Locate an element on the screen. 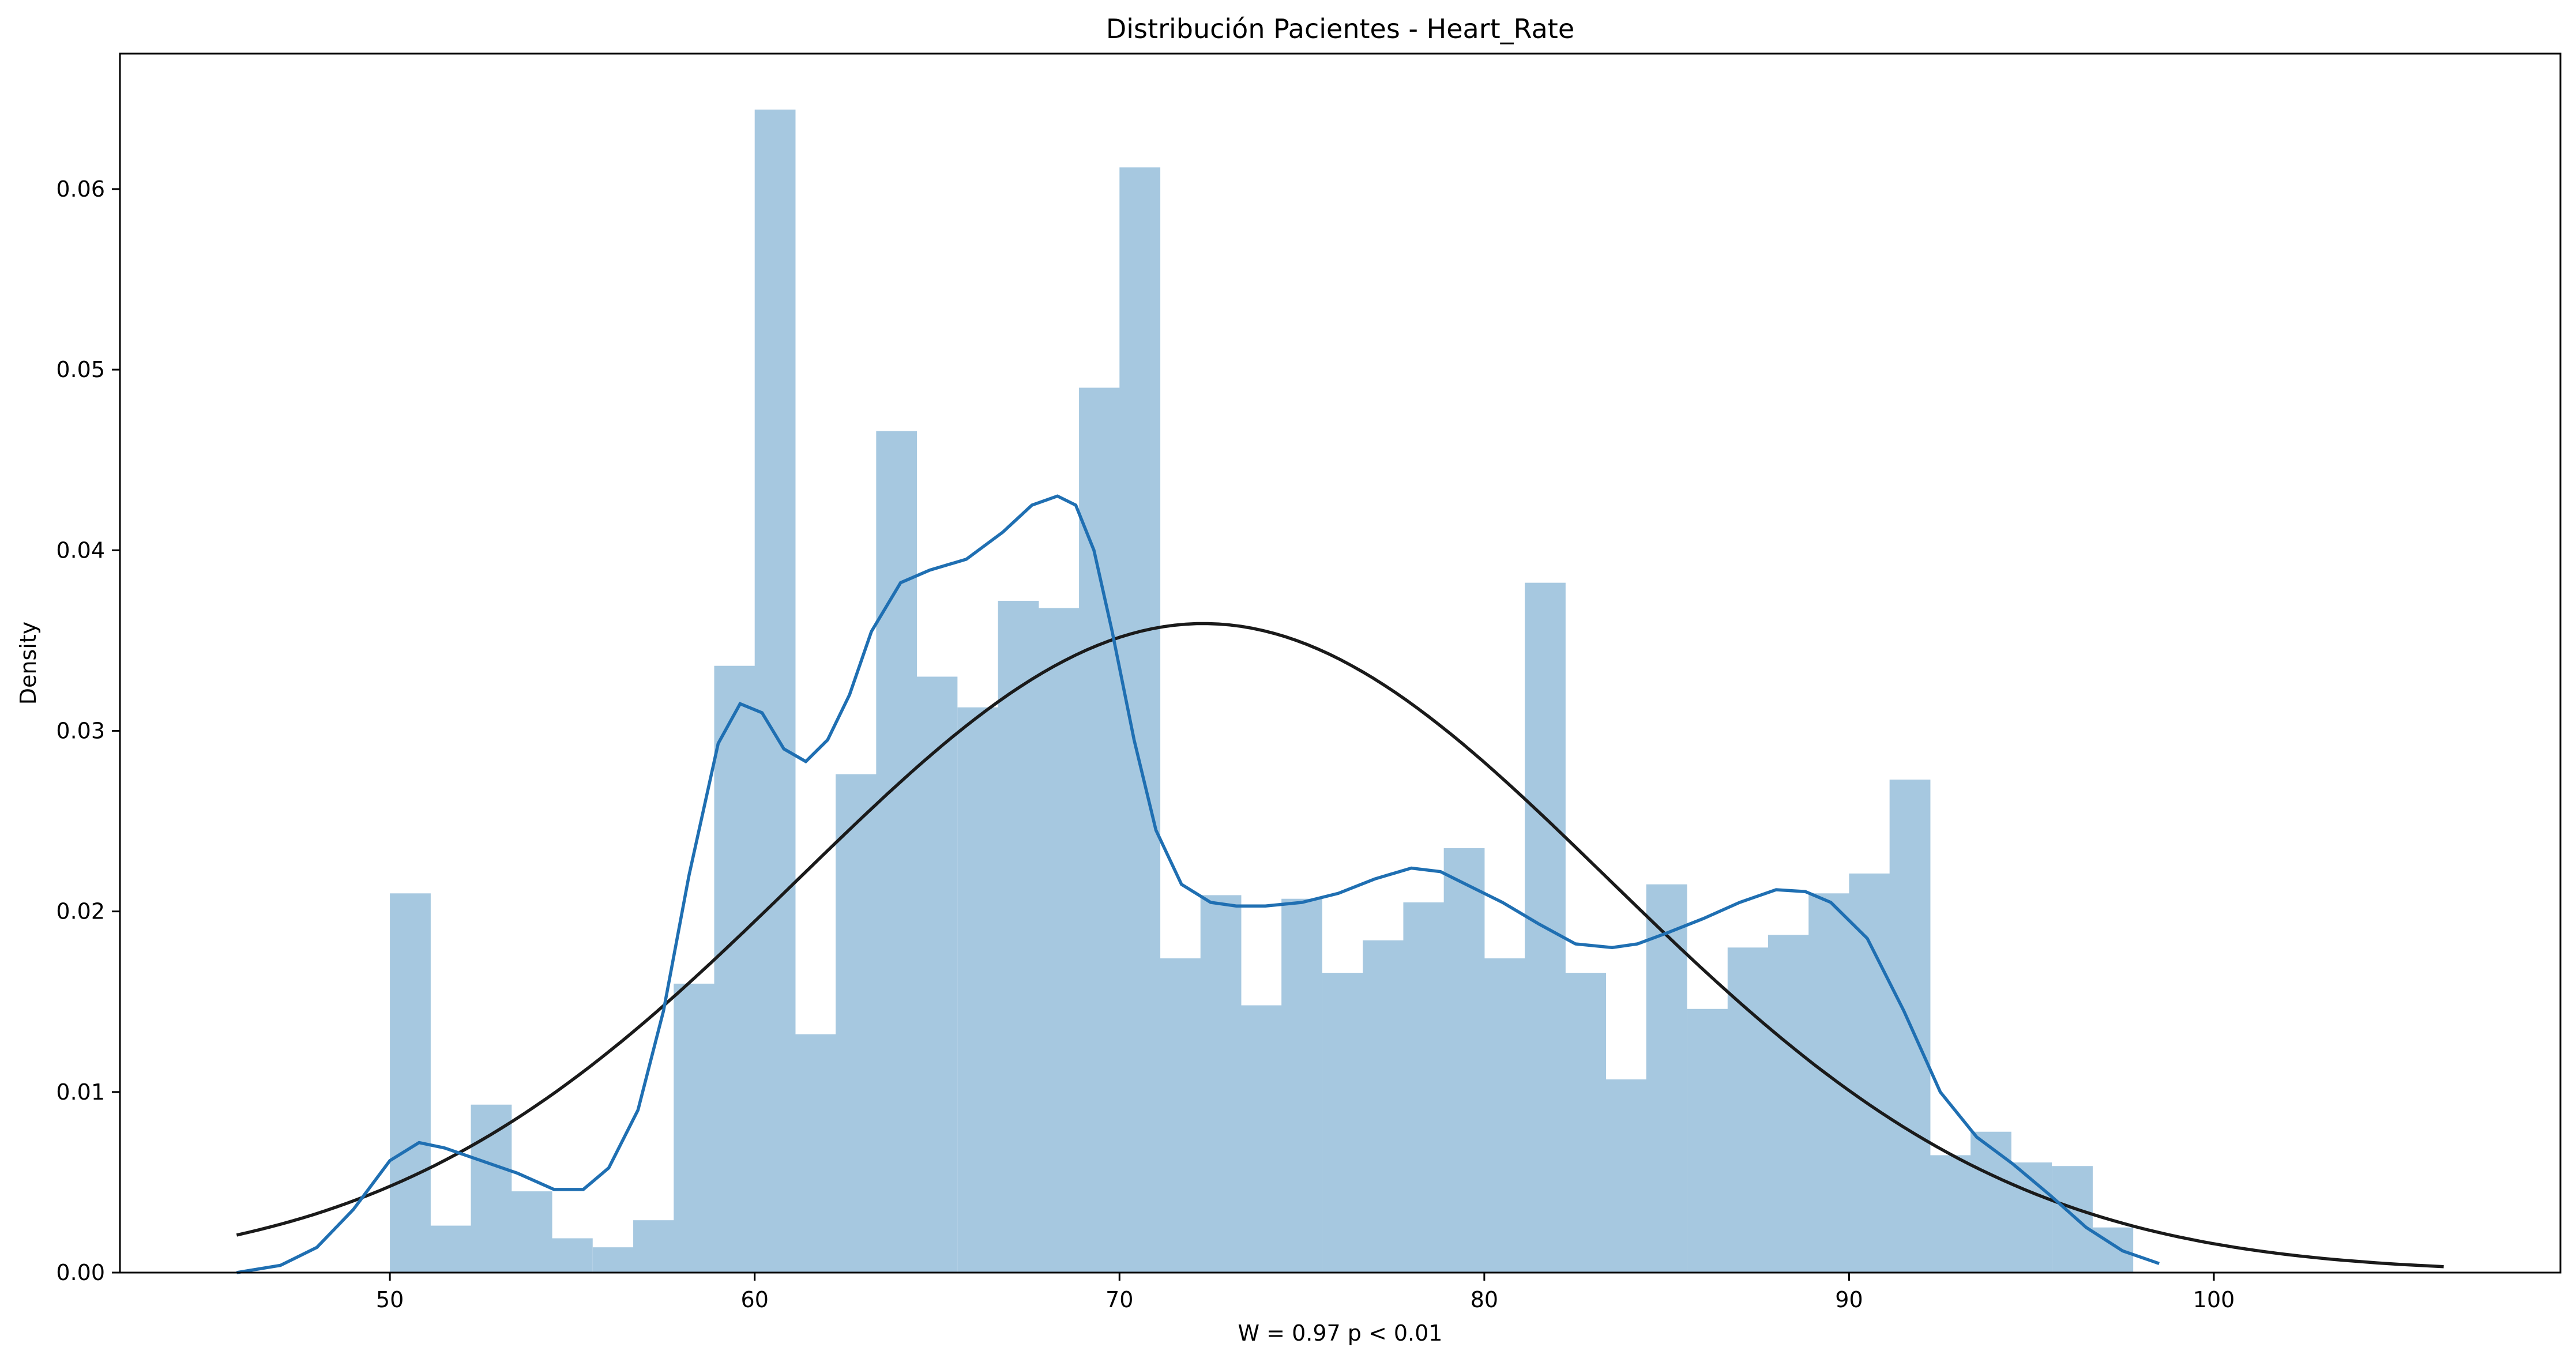 Image resolution: width=2576 pixels, height=1366 pixels. x-axis-ticks: 50 60 70 80 90 100 is located at coordinates (1305, 1292).